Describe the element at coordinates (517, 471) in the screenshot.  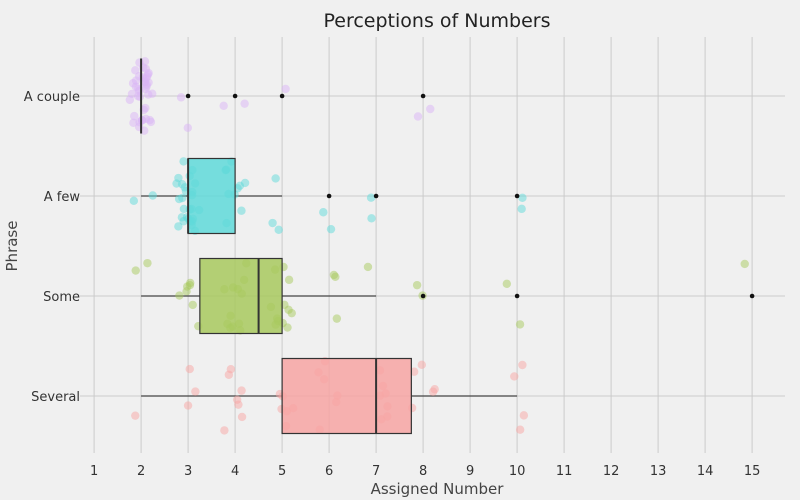
I see `x-tick-label: 10` at that location.